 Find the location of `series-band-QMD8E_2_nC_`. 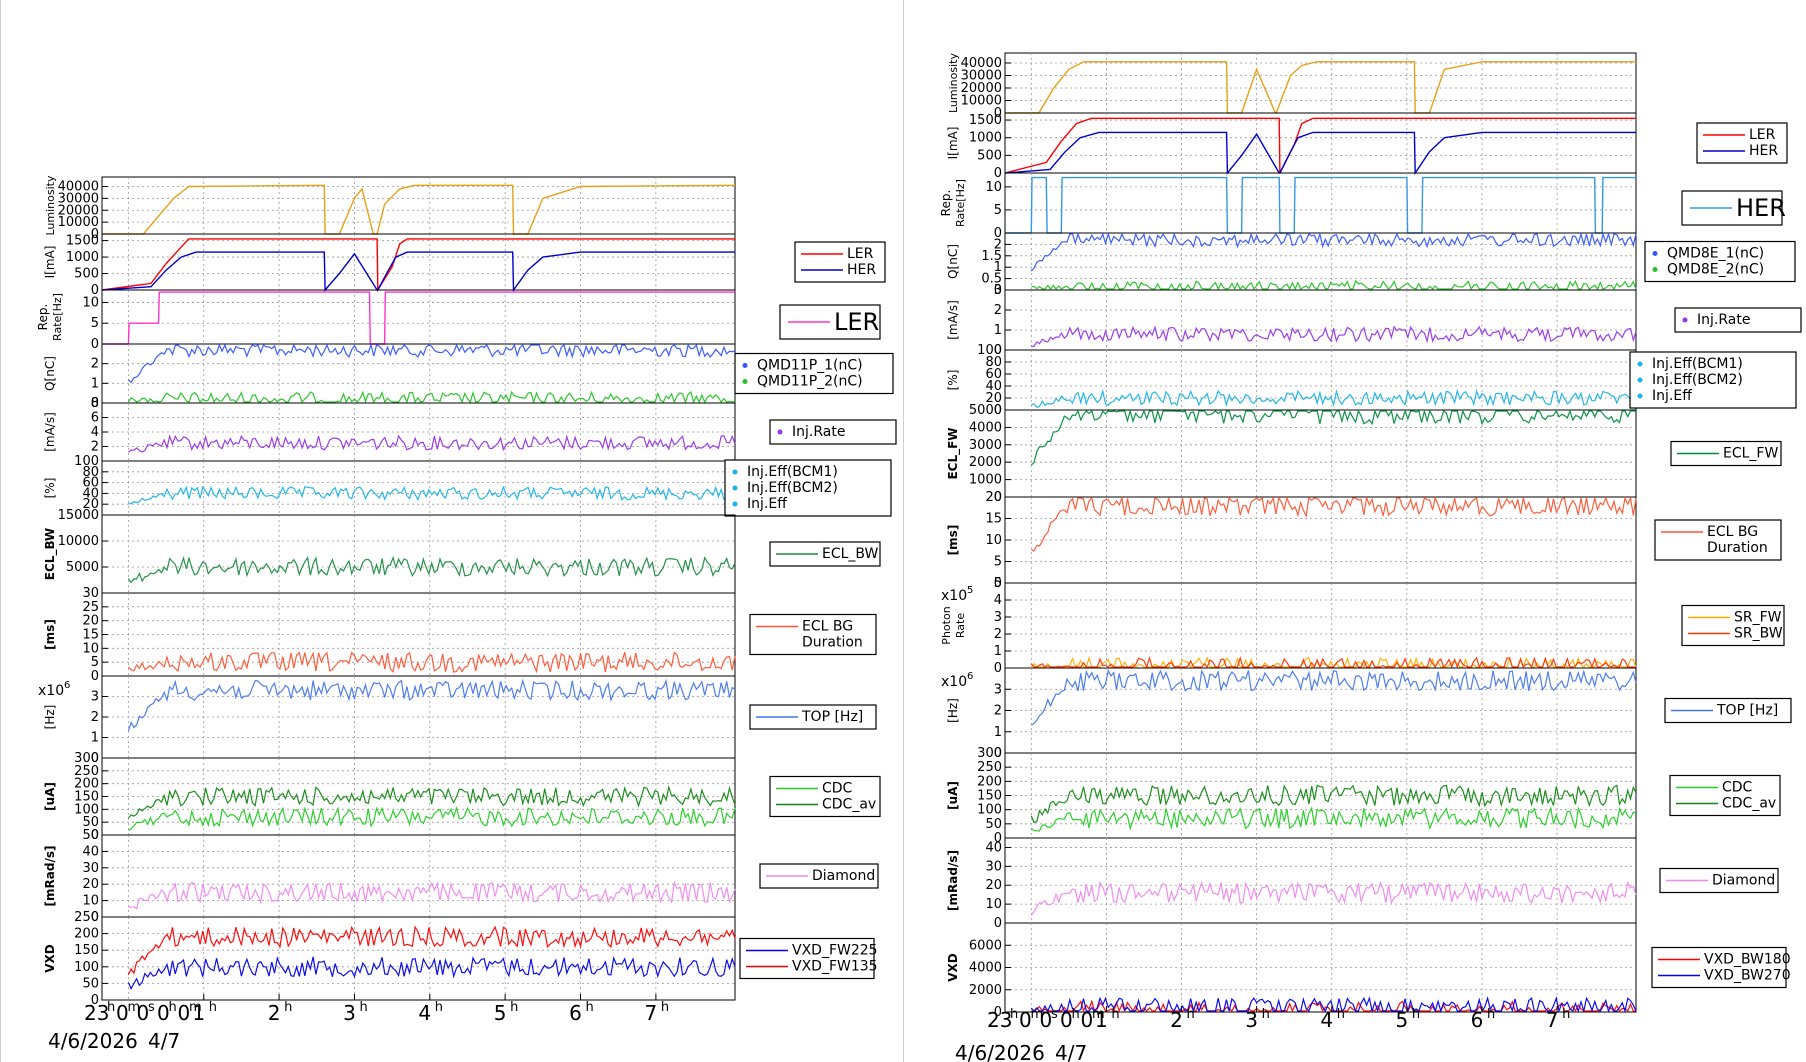

series-band-QMD8E_2_nC_ is located at coordinates (1334, 285).